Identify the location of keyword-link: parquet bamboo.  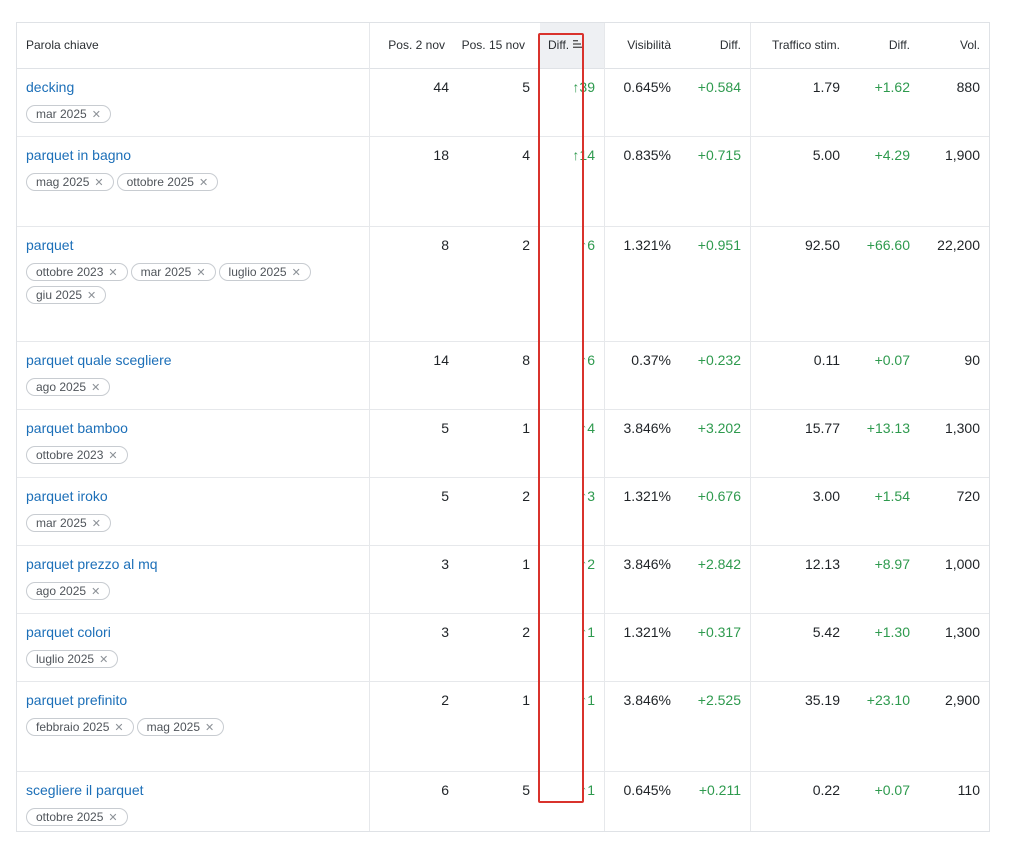
(77, 428).